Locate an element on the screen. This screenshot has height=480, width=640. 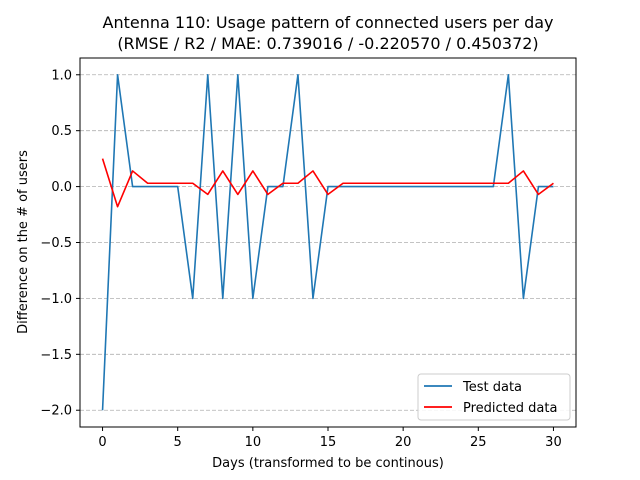
x-tick-label: 30 is located at coordinates (553, 442).